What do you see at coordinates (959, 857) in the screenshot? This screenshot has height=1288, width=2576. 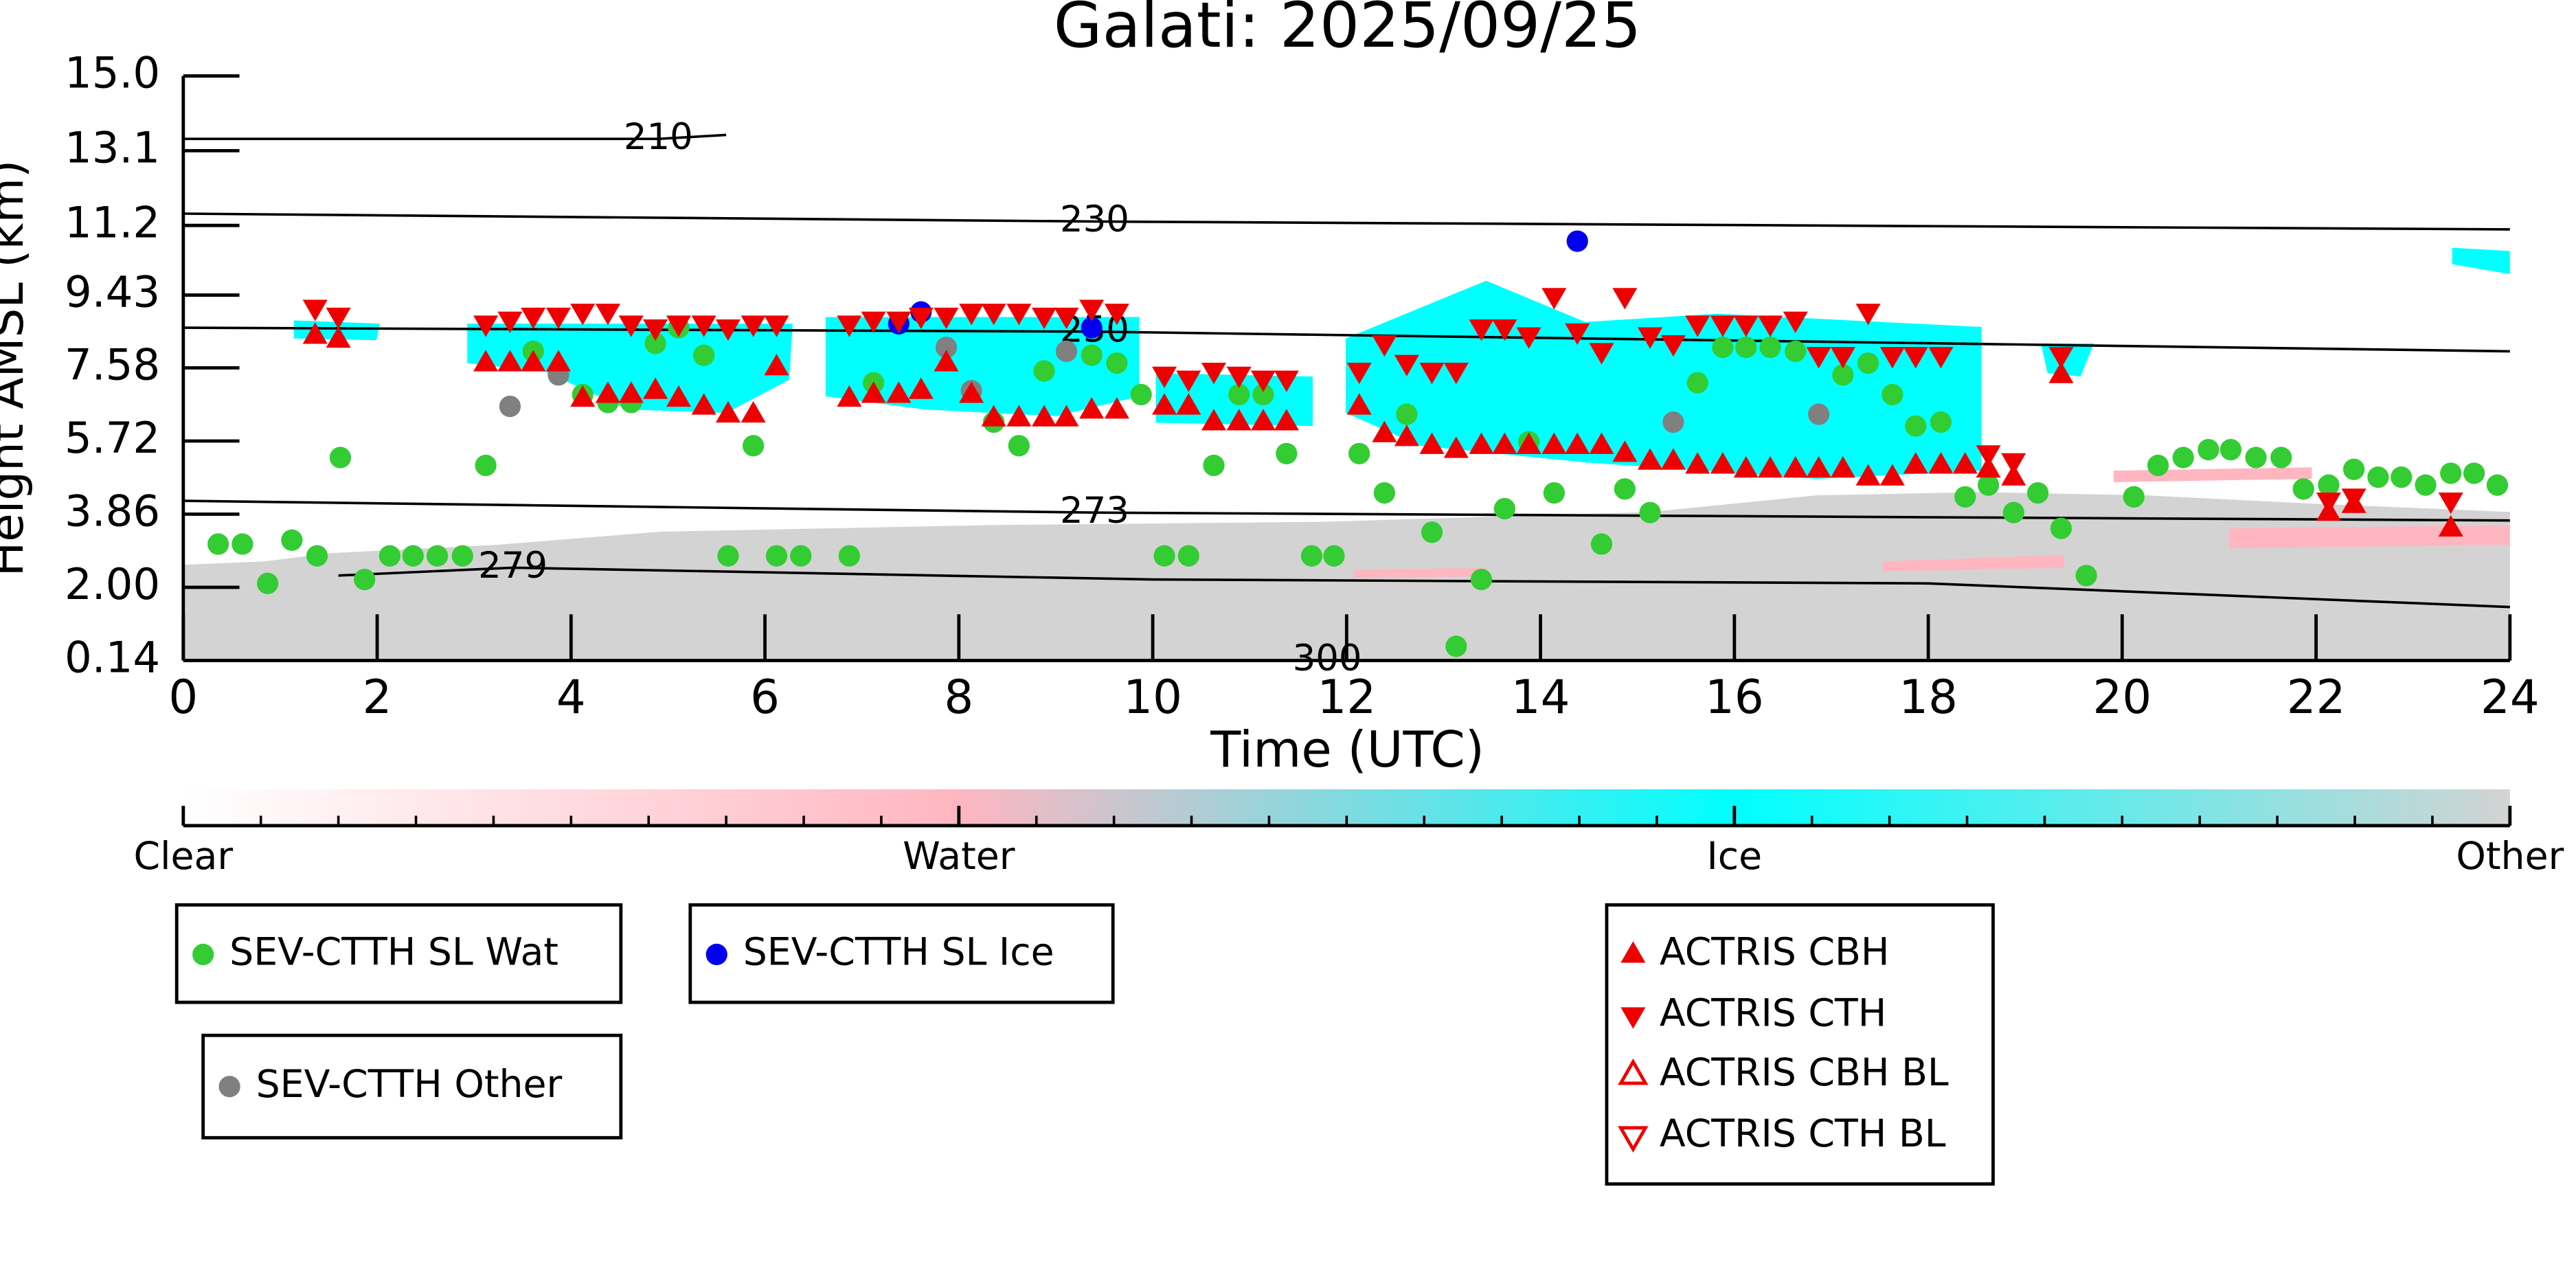 I see `colorbar-label: Water` at bounding box center [959, 857].